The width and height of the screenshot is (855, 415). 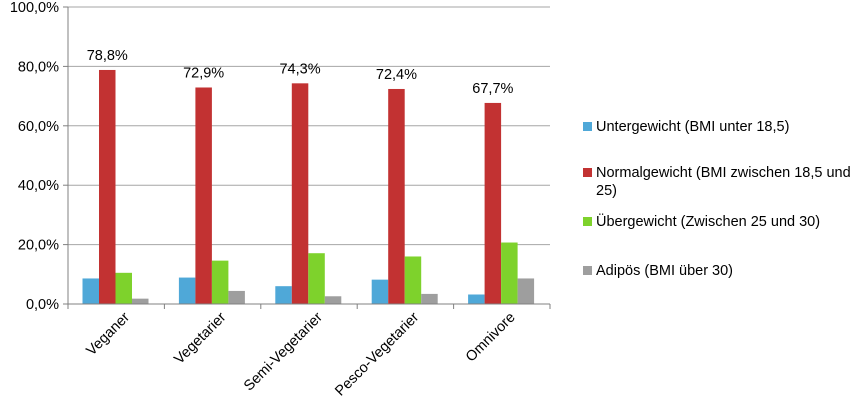 What do you see at coordinates (38, 246) in the screenshot?
I see `y-tick-label: 20,0%` at bounding box center [38, 246].